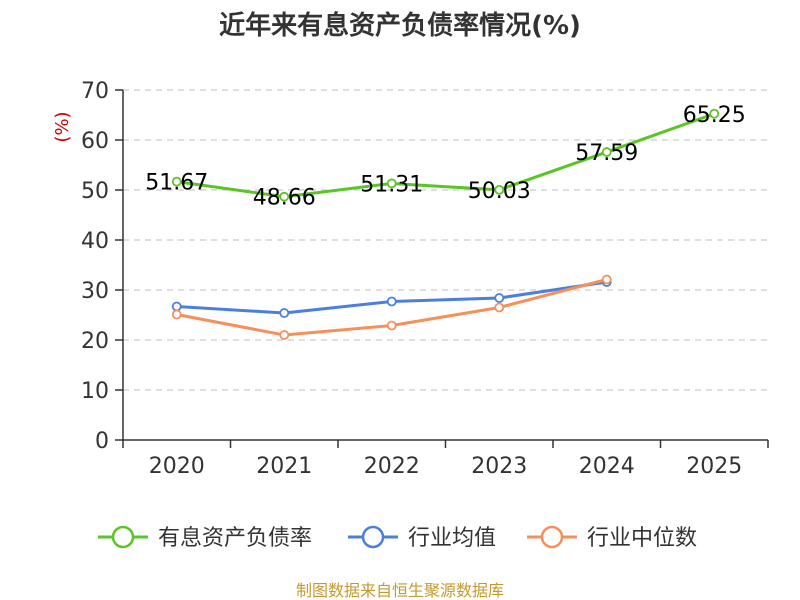 The width and height of the screenshot is (800, 600). What do you see at coordinates (95, 91) in the screenshot?
I see `y-tick-label: 70` at bounding box center [95, 91].